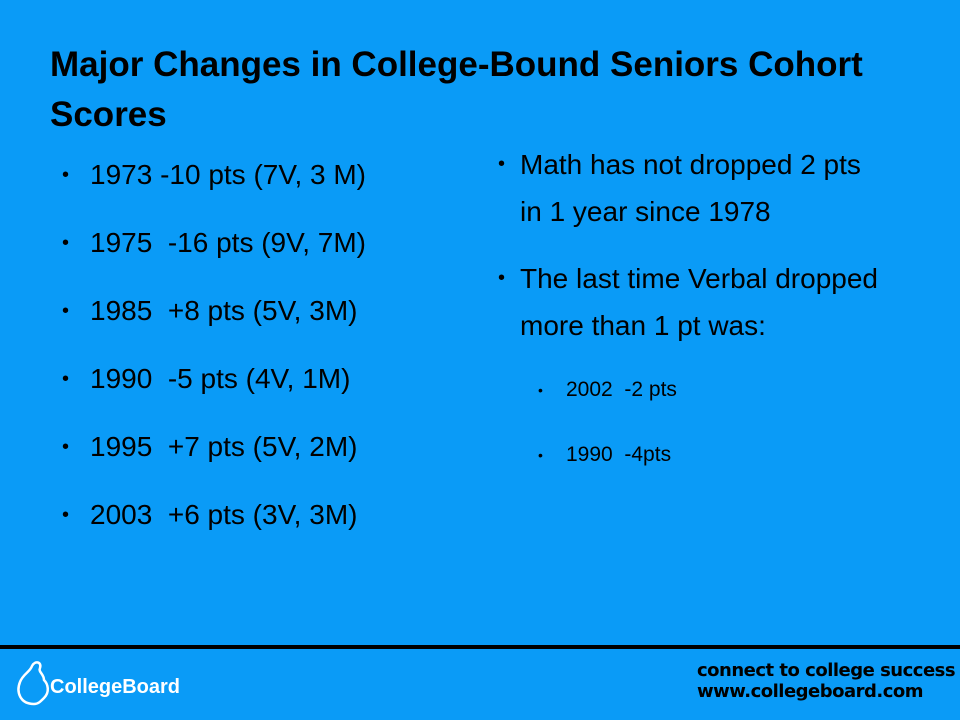 The width and height of the screenshot is (960, 720). I want to click on bullet-item: 1973 -10 pts (7V, 3 M), so click(214, 175).